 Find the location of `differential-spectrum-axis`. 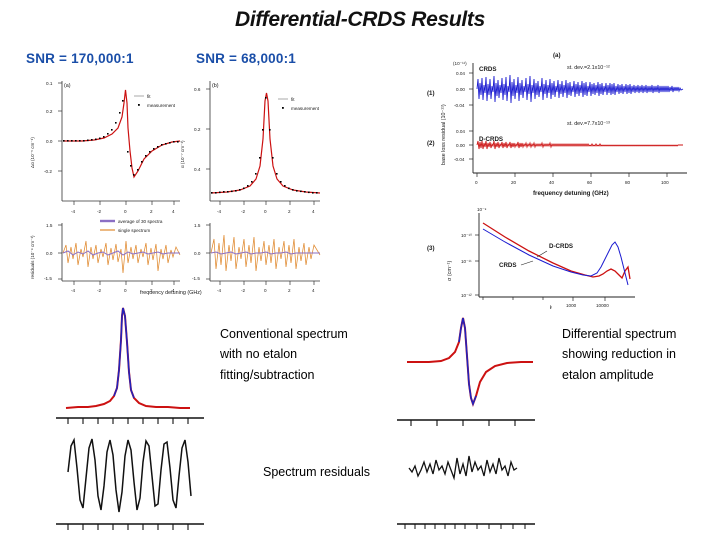

differential-spectrum-axis is located at coordinates (466, 422).